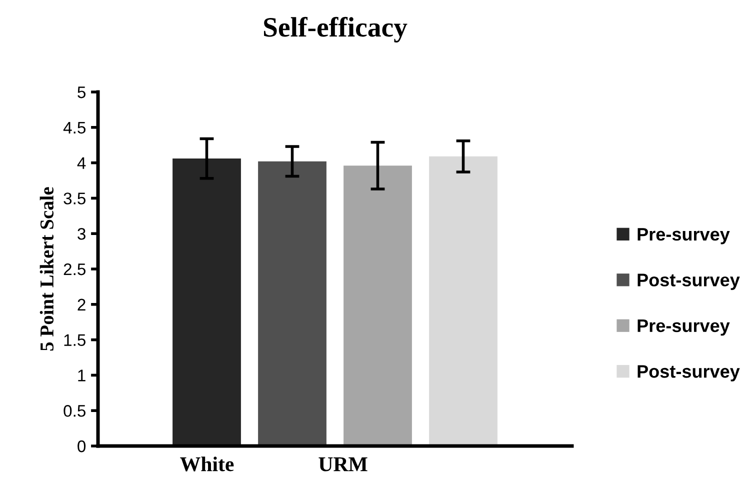  I want to click on y-tick-label: 2, so click(82, 304).